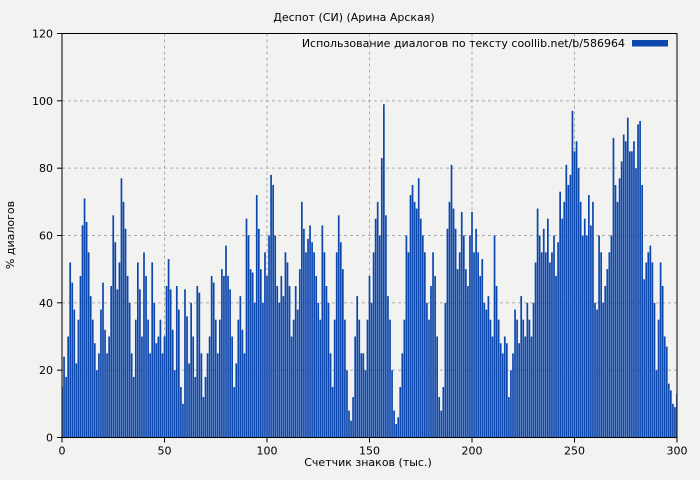 This screenshot has height=480, width=700. Describe the element at coordinates (49, 438) in the screenshot. I see `y-tick-label: 0` at that location.